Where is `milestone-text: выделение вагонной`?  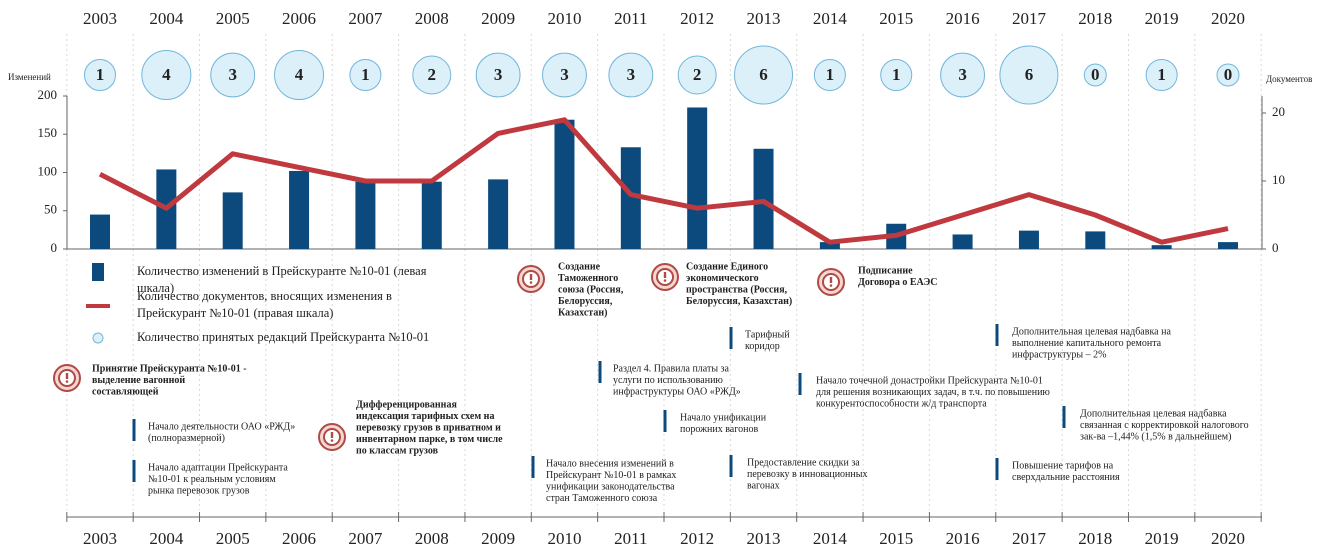
milestone-text: выделение вагонной is located at coordinates (138, 380).